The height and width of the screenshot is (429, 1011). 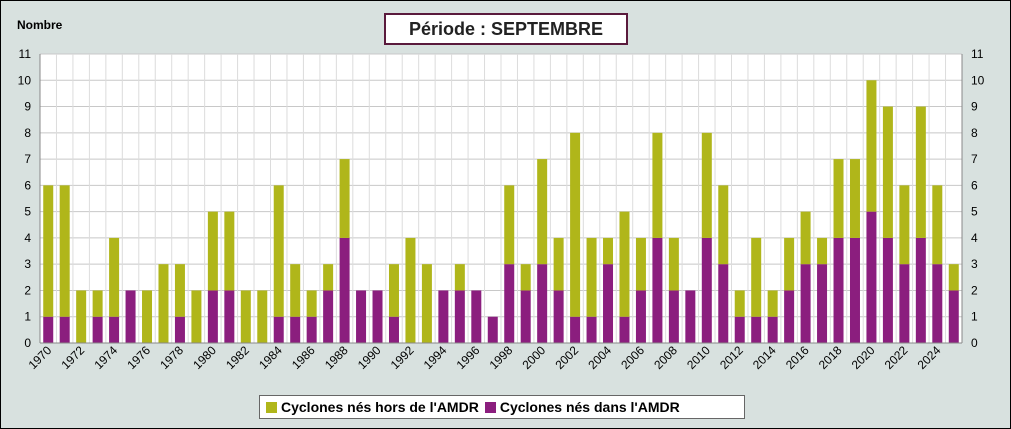 I want to click on y-tick-label-right: 6, so click(x=974, y=185).